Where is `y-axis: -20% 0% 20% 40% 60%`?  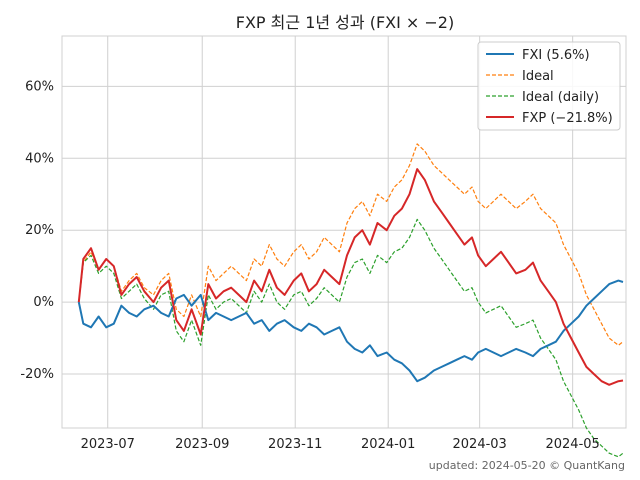
y-axis: -20% 0% 20% 40% 60% is located at coordinates (37, 230).